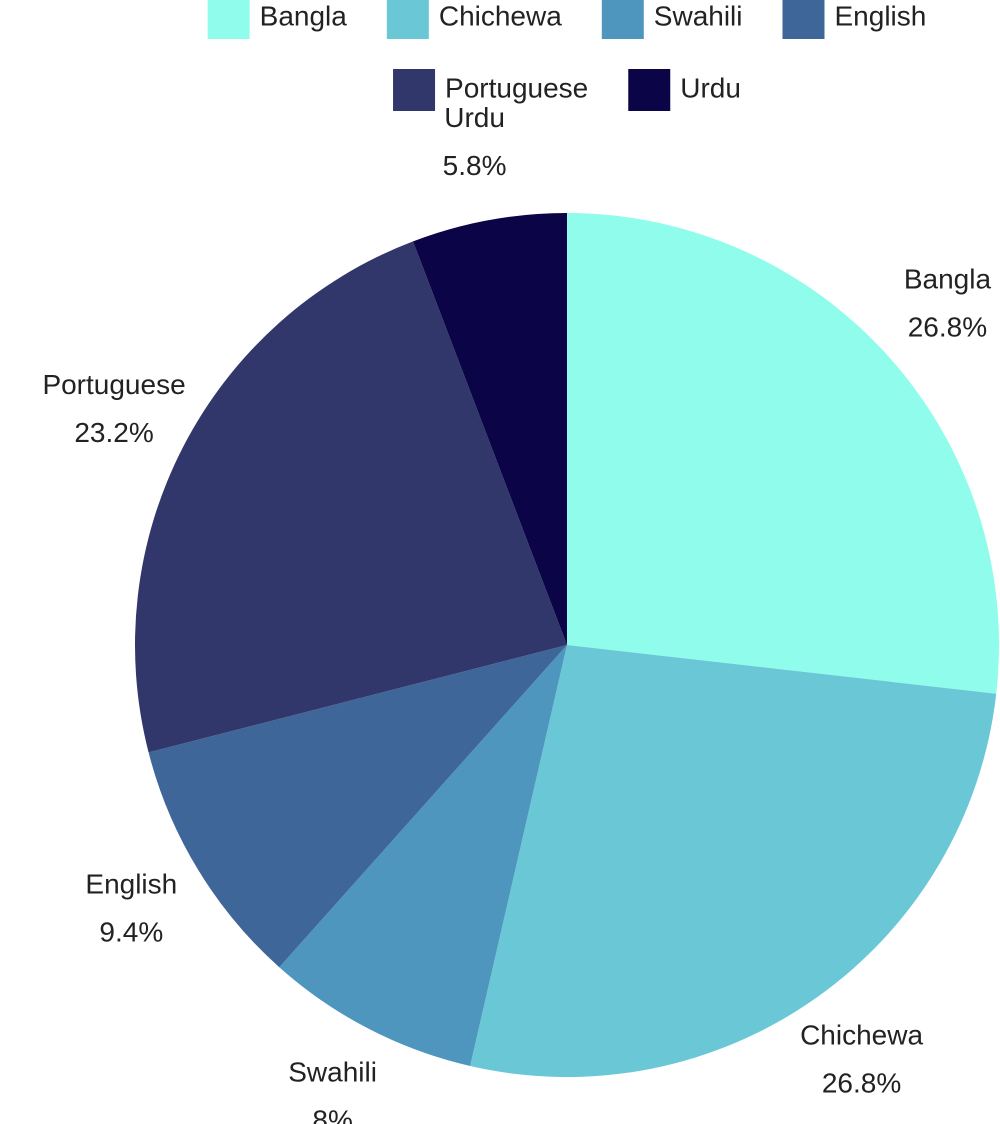 This screenshot has width=1000, height=1124. I want to click on legend-item: Swahili, so click(672, 19).